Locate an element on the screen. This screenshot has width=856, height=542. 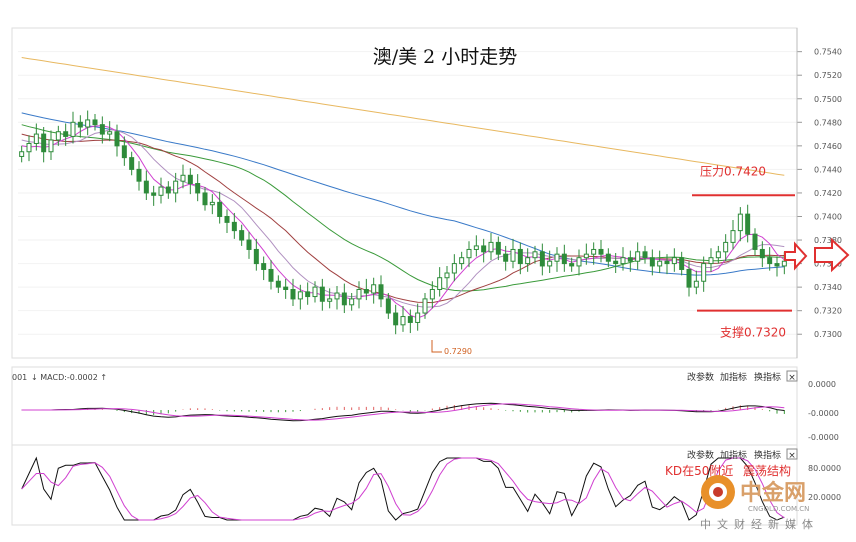
watermark: 中金网 CNGOLD.COM.CN 中文财经新媒体 is located at coordinates (756, 503).